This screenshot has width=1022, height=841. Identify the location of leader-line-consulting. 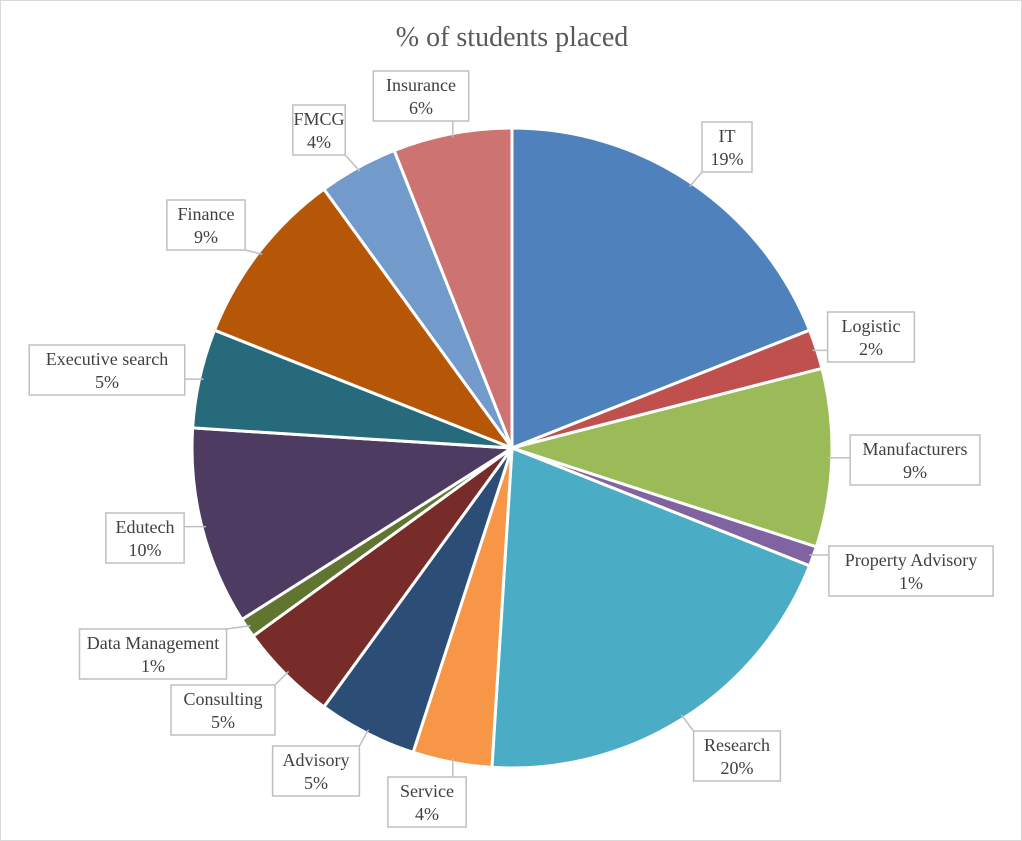
(282, 678).